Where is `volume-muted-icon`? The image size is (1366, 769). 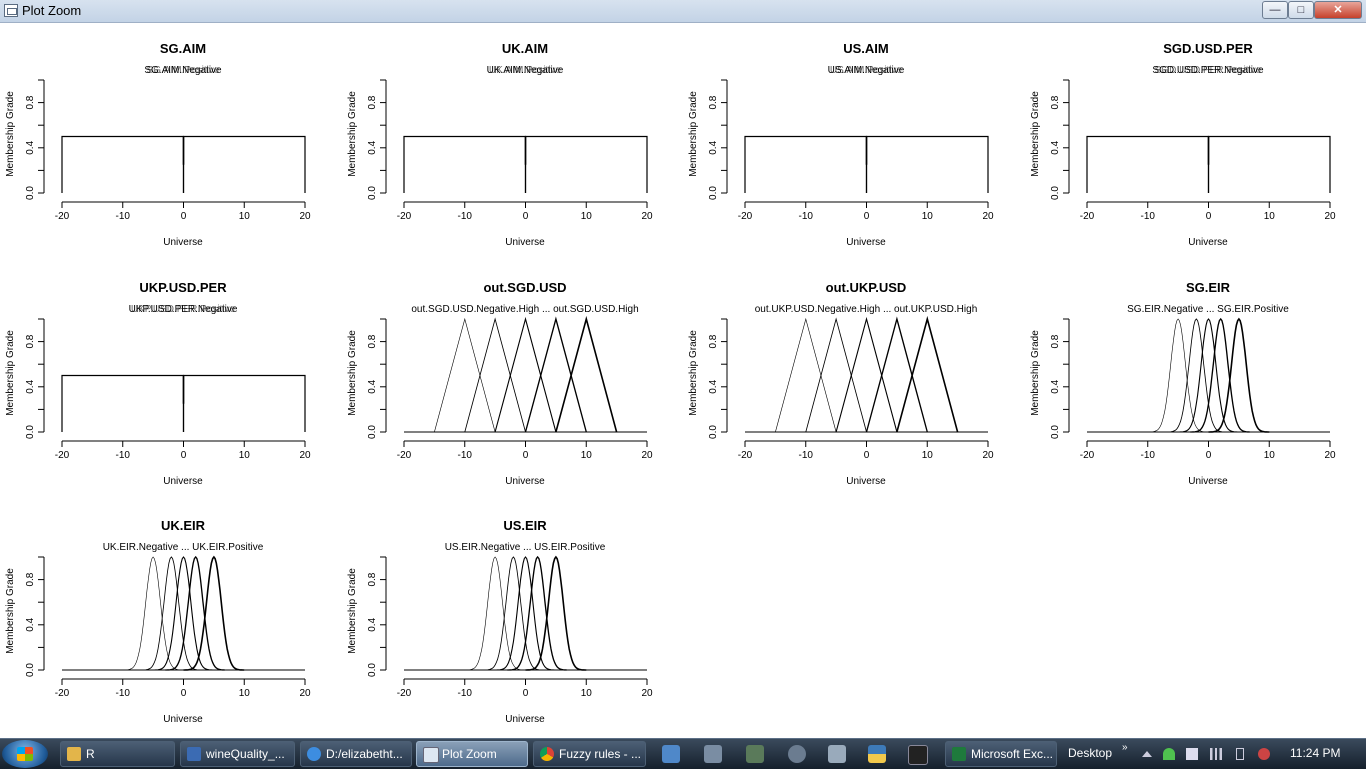
volume-muted-icon is located at coordinates (1264, 754).